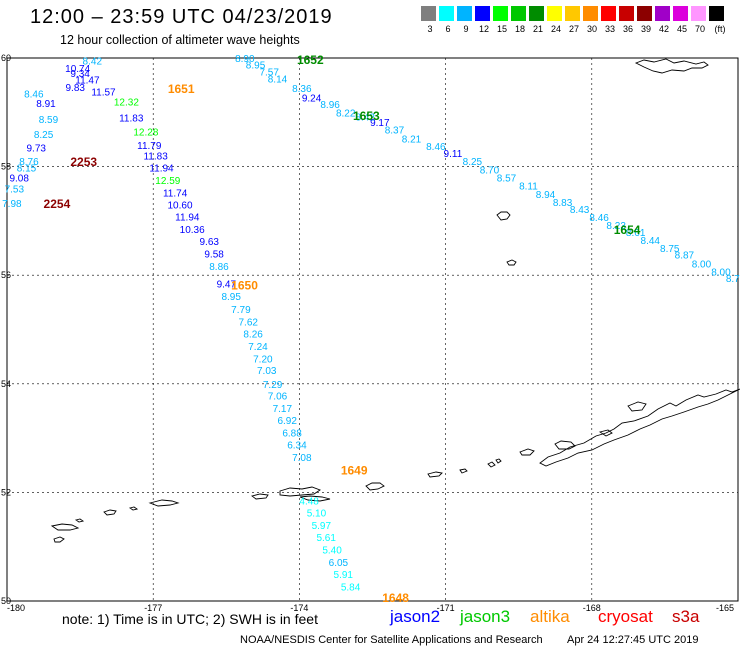 This screenshot has height=650, width=740. I want to click on satellite-s3a: s3a, so click(686, 616).